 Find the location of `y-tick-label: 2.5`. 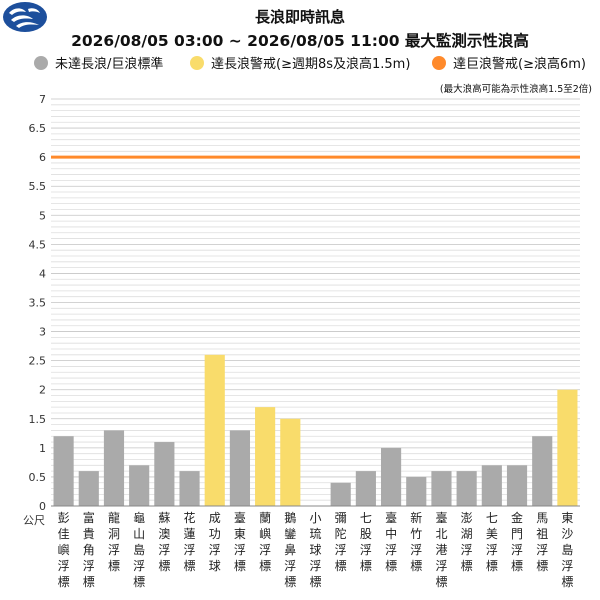

y-tick-label: 2.5 is located at coordinates (38, 361).